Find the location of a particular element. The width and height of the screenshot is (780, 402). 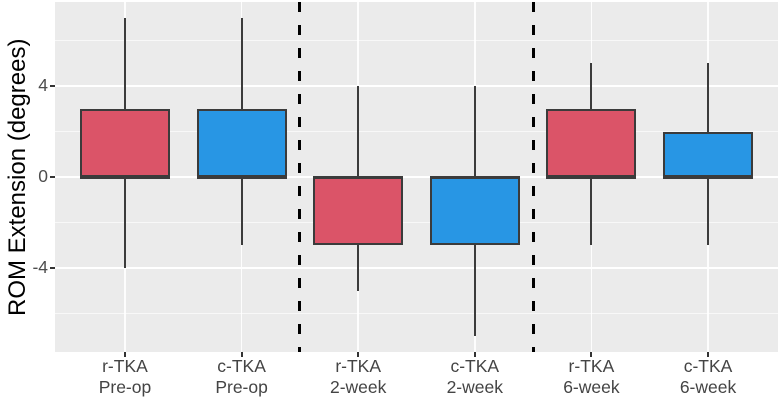

x-tick-label: c-TKA Pre-op is located at coordinates (242, 376).